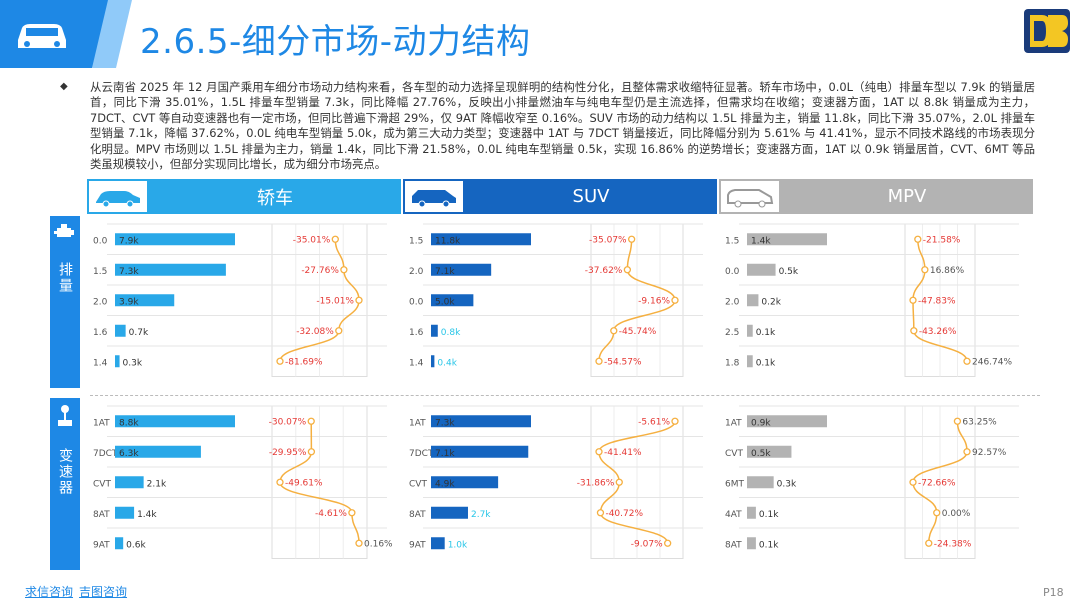 The height and width of the screenshot is (607, 1080). I want to click on sedan-icon, so click(118, 198).